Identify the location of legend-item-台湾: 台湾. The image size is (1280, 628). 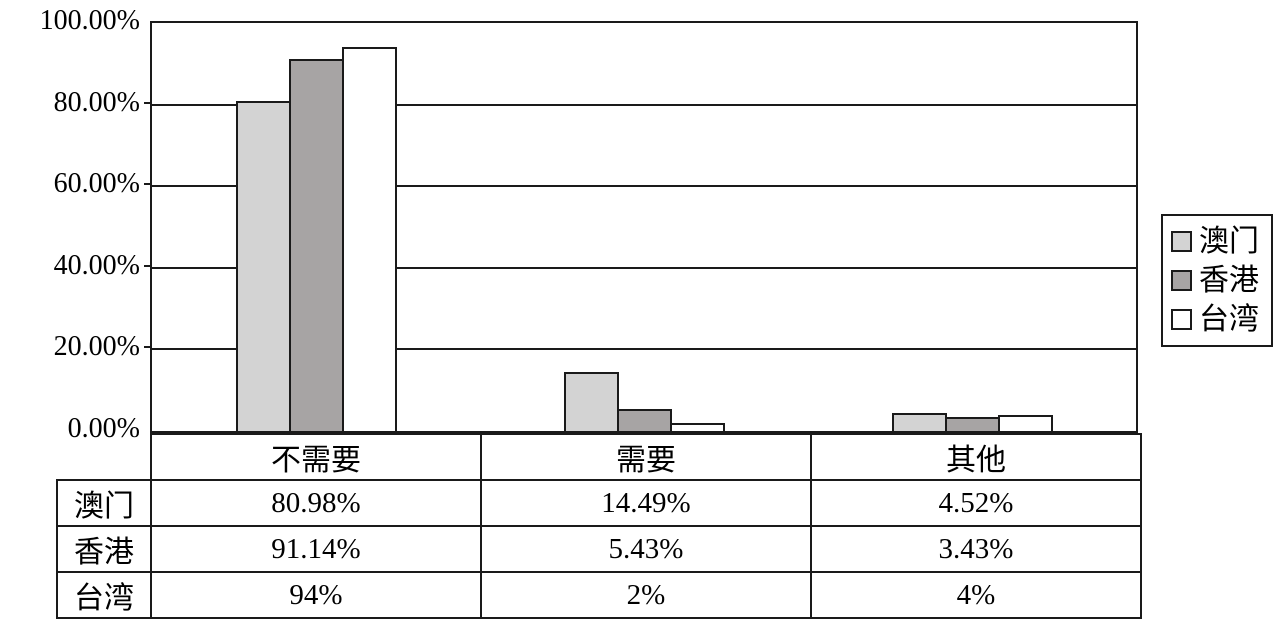
(1217, 319).